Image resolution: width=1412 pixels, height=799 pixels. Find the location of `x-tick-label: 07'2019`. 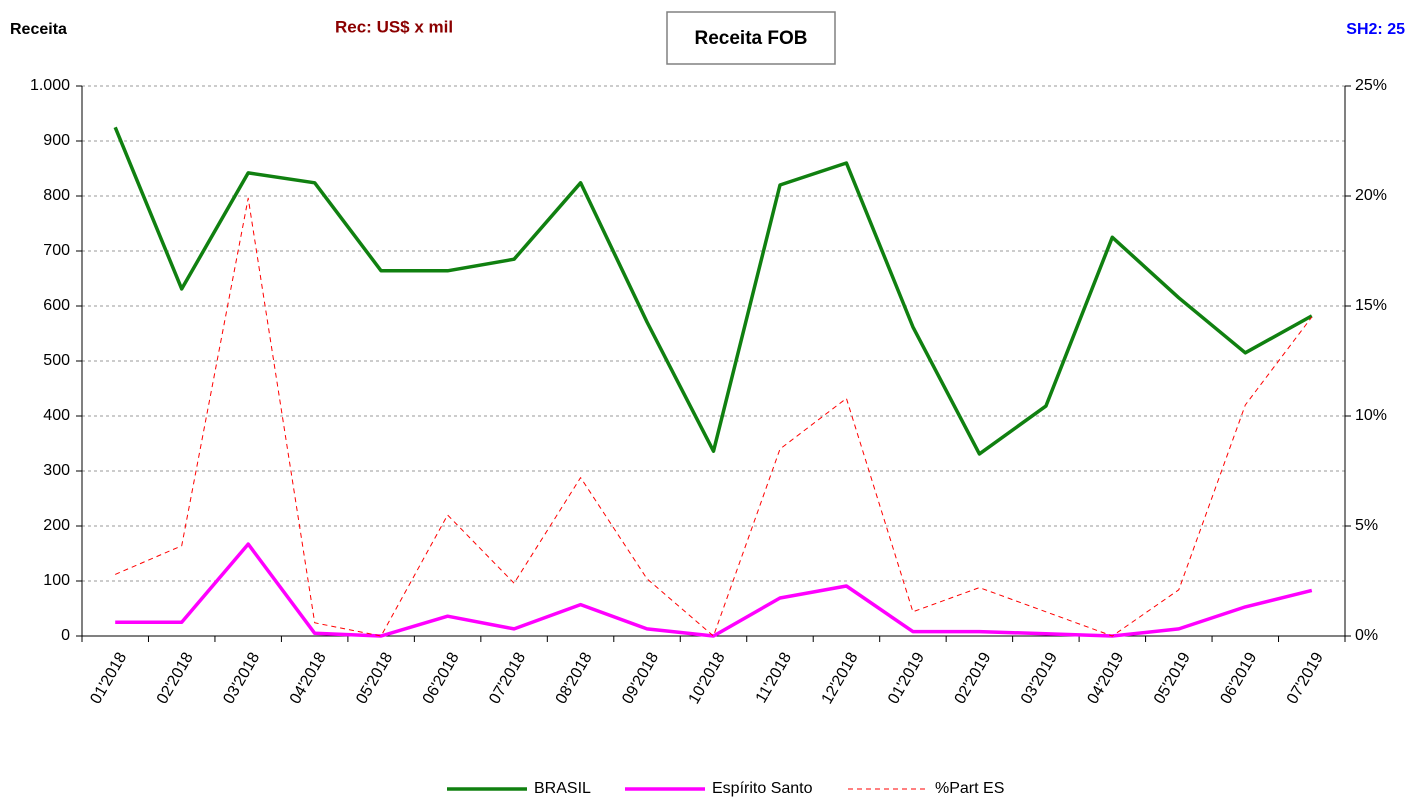

x-tick-label: 07'2019 is located at coordinates (1305, 678).